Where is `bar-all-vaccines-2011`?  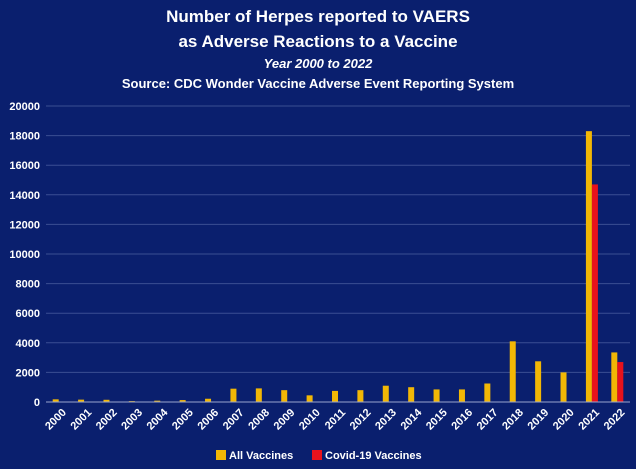
bar-all-vaccines-2011 is located at coordinates (335, 396).